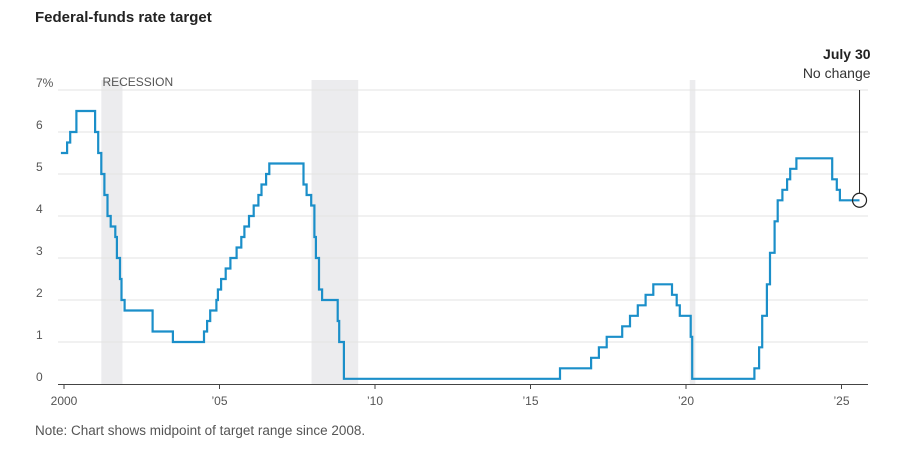 The height and width of the screenshot is (474, 919). What do you see at coordinates (837, 127) in the screenshot?
I see `annotation-layer: July 30 No change` at bounding box center [837, 127].